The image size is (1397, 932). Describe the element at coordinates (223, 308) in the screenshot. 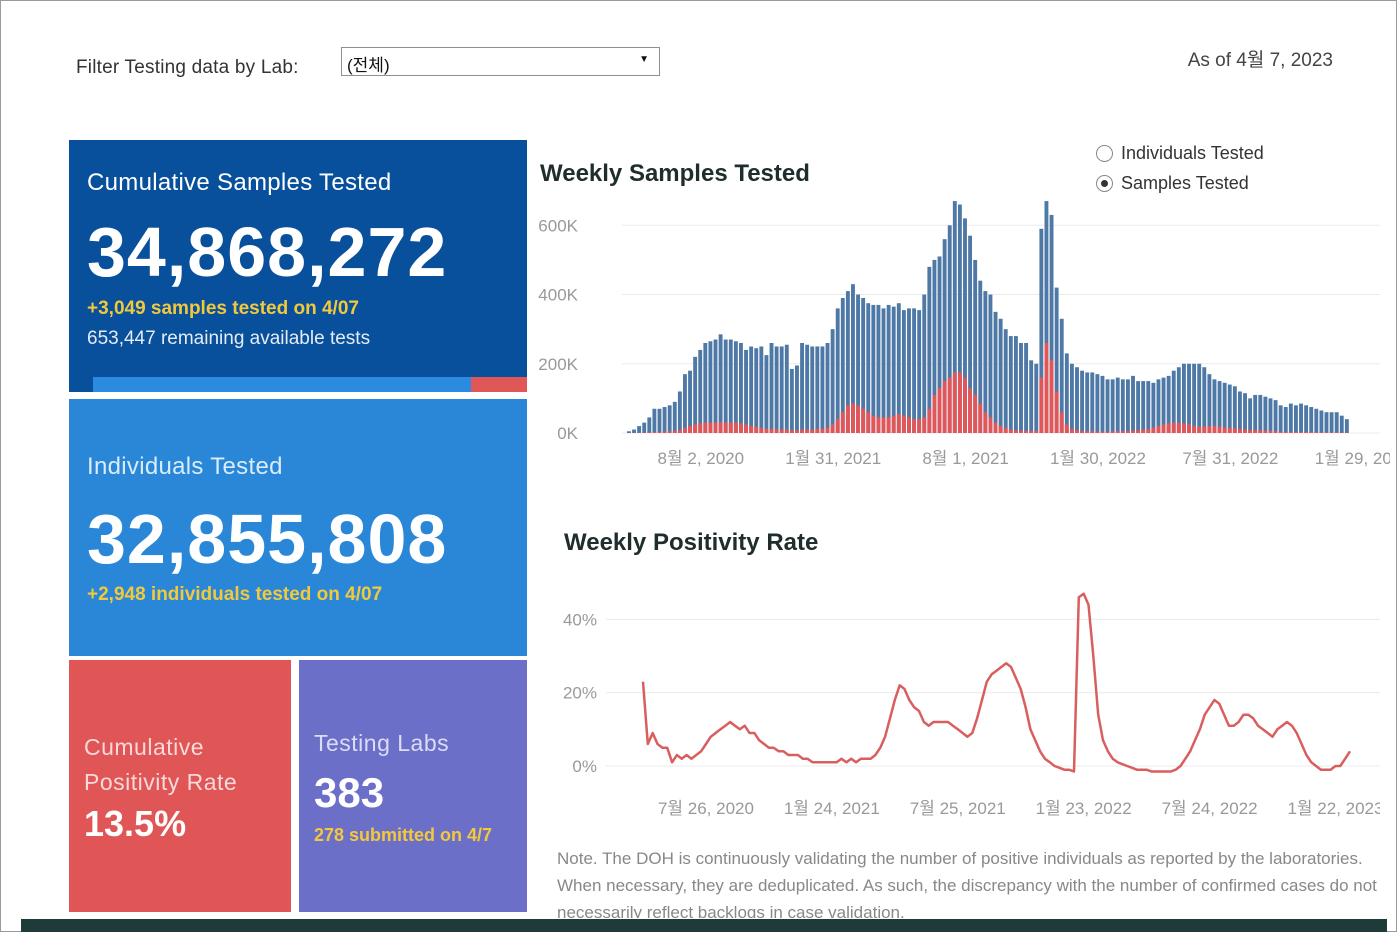

I see `samples-delta: +3,049 samples tested on 4/07` at that location.